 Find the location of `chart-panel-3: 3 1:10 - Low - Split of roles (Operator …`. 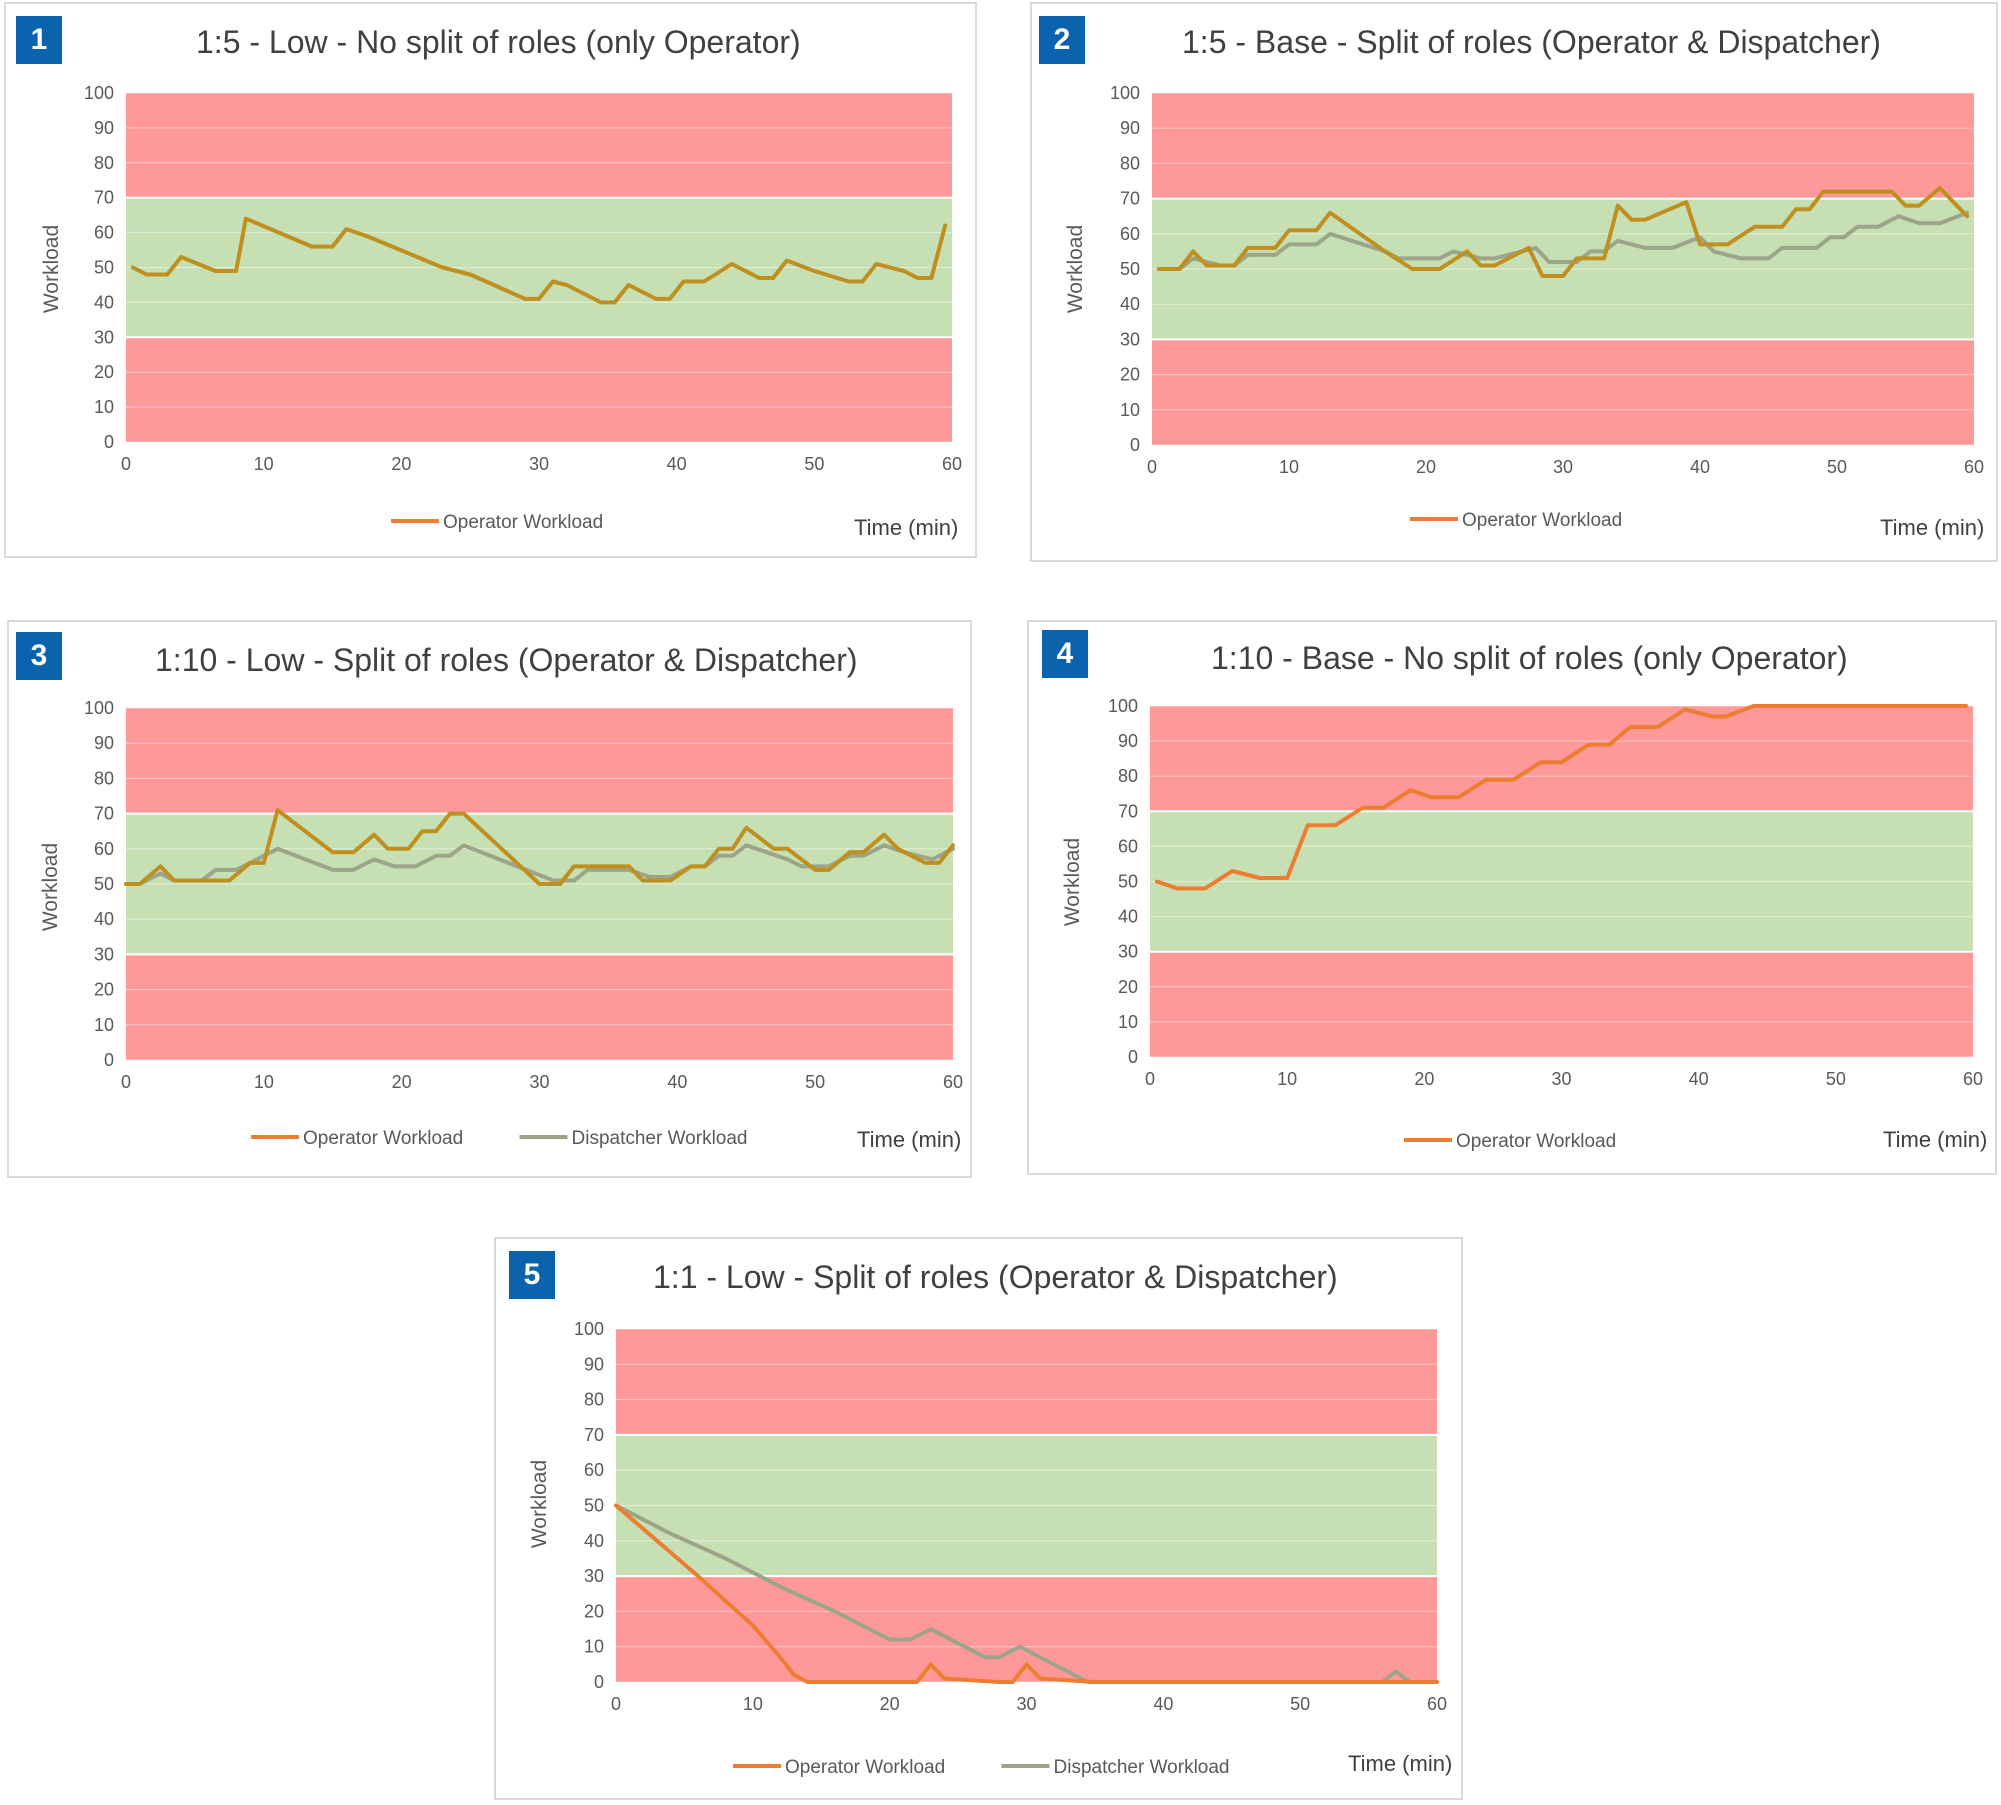

chart-panel-3: 3 1:10 - Low - Split of roles (Operator … is located at coordinates (489, 899).